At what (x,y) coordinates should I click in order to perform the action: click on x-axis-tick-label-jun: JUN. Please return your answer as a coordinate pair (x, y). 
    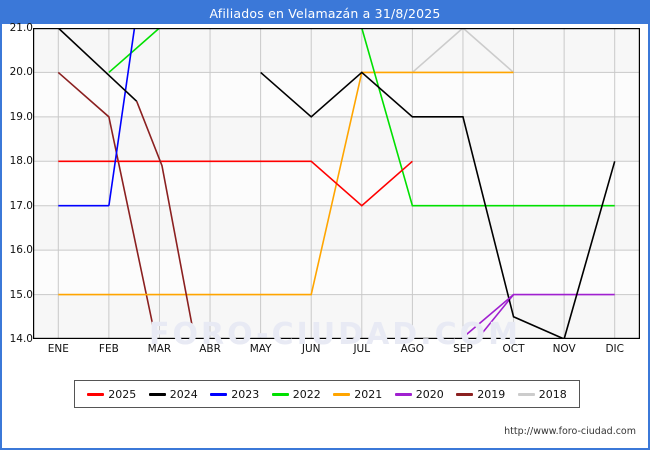
    Looking at the image, I should click on (311, 349).